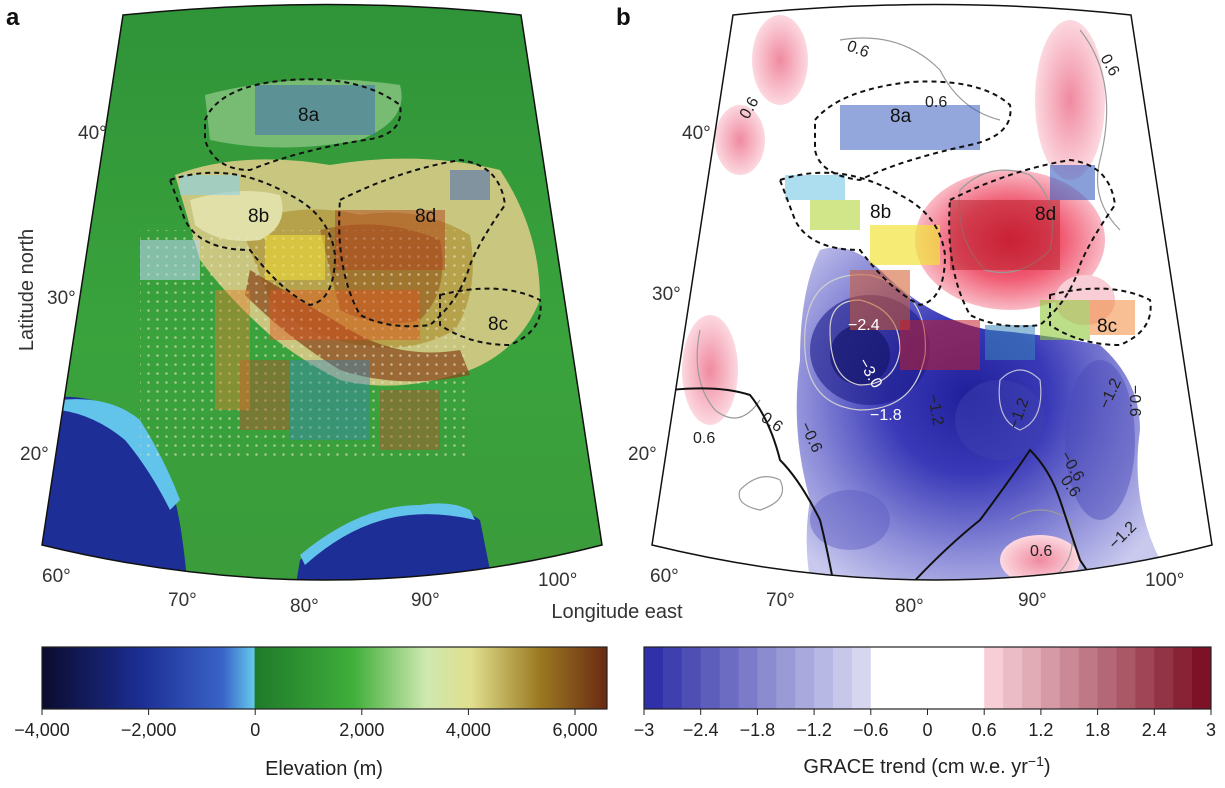 The width and height of the screenshot is (1225, 788). Describe the element at coordinates (1040, 730) in the screenshot. I see `colorbar-tick-label: 1.2` at that location.